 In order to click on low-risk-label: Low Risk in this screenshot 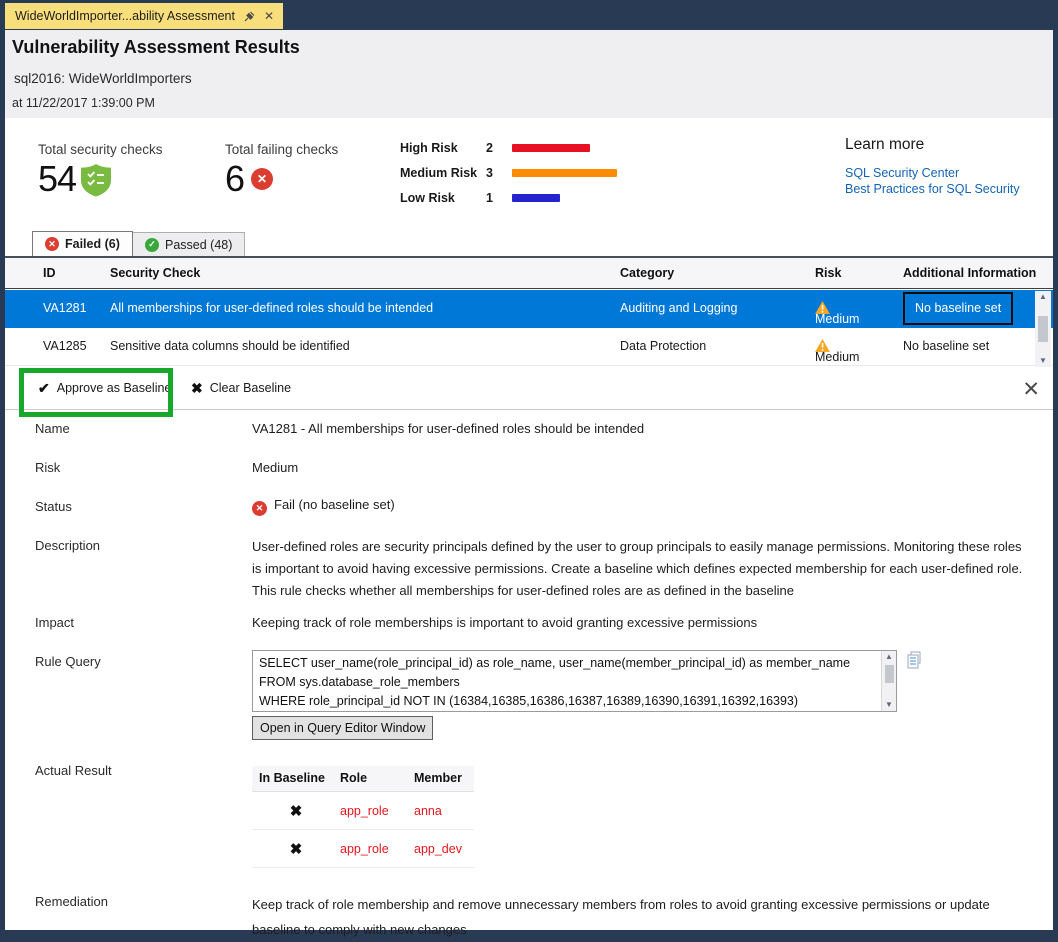, I will do `click(427, 198)`.